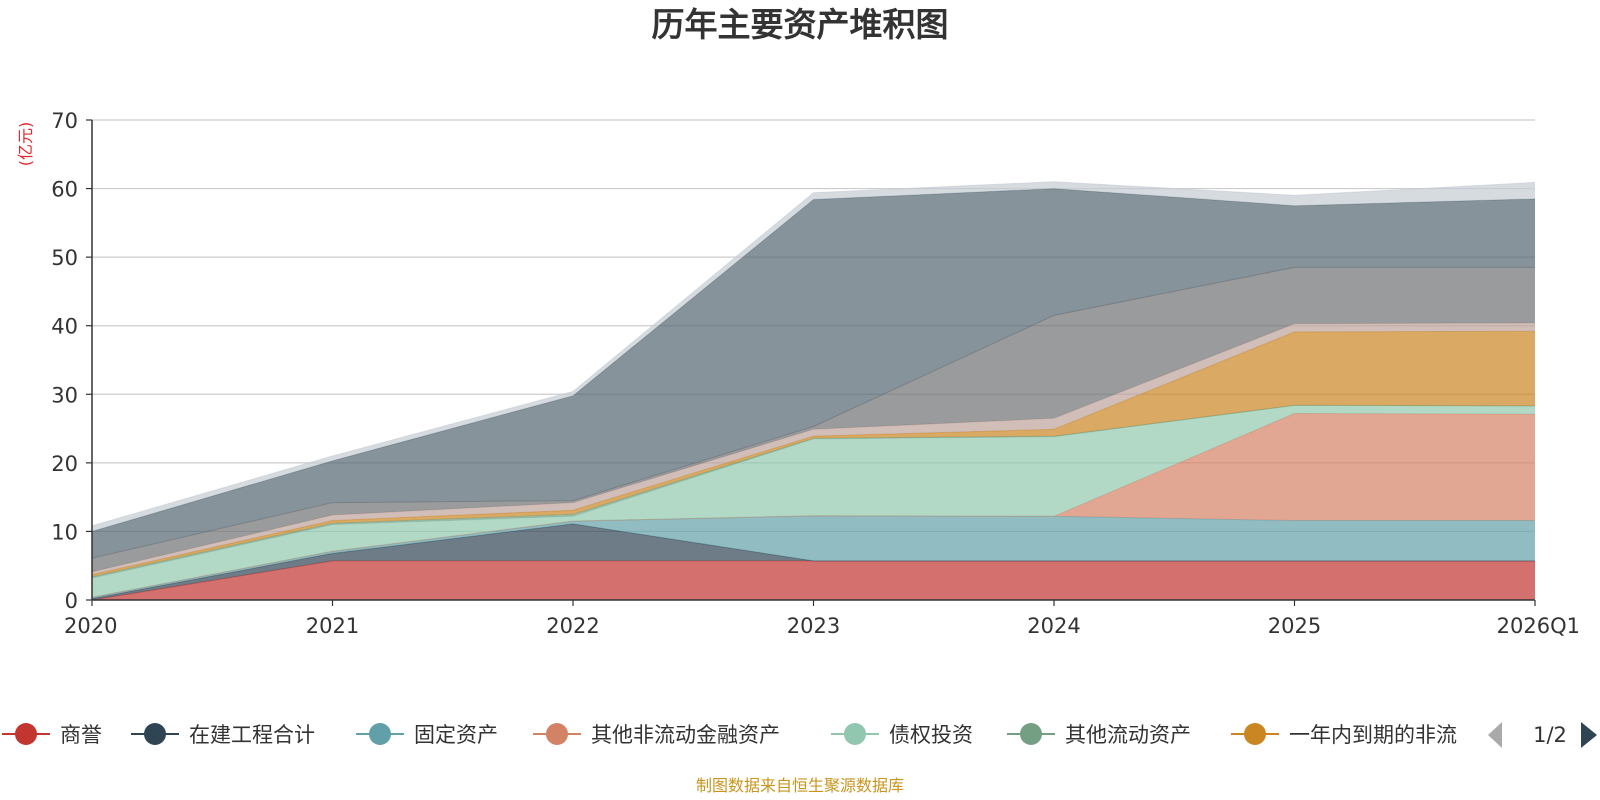  I want to click on y-tick-label: 10, so click(64, 532).